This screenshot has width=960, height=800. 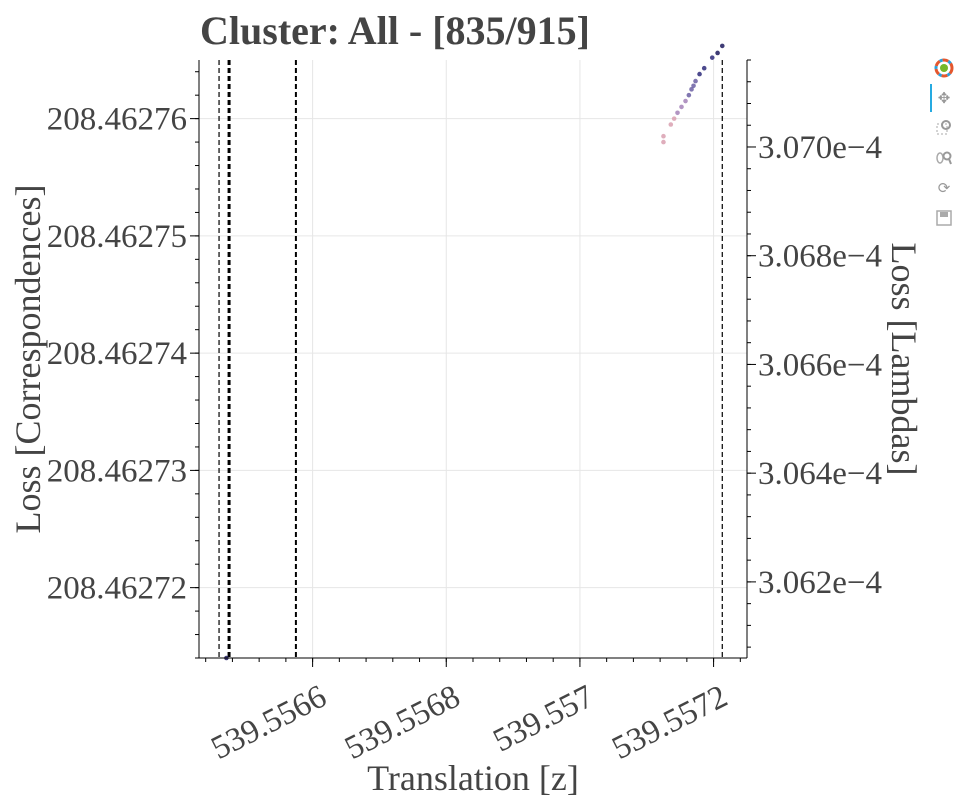 I want to click on wheel-zoom-icon, so click(x=944, y=158).